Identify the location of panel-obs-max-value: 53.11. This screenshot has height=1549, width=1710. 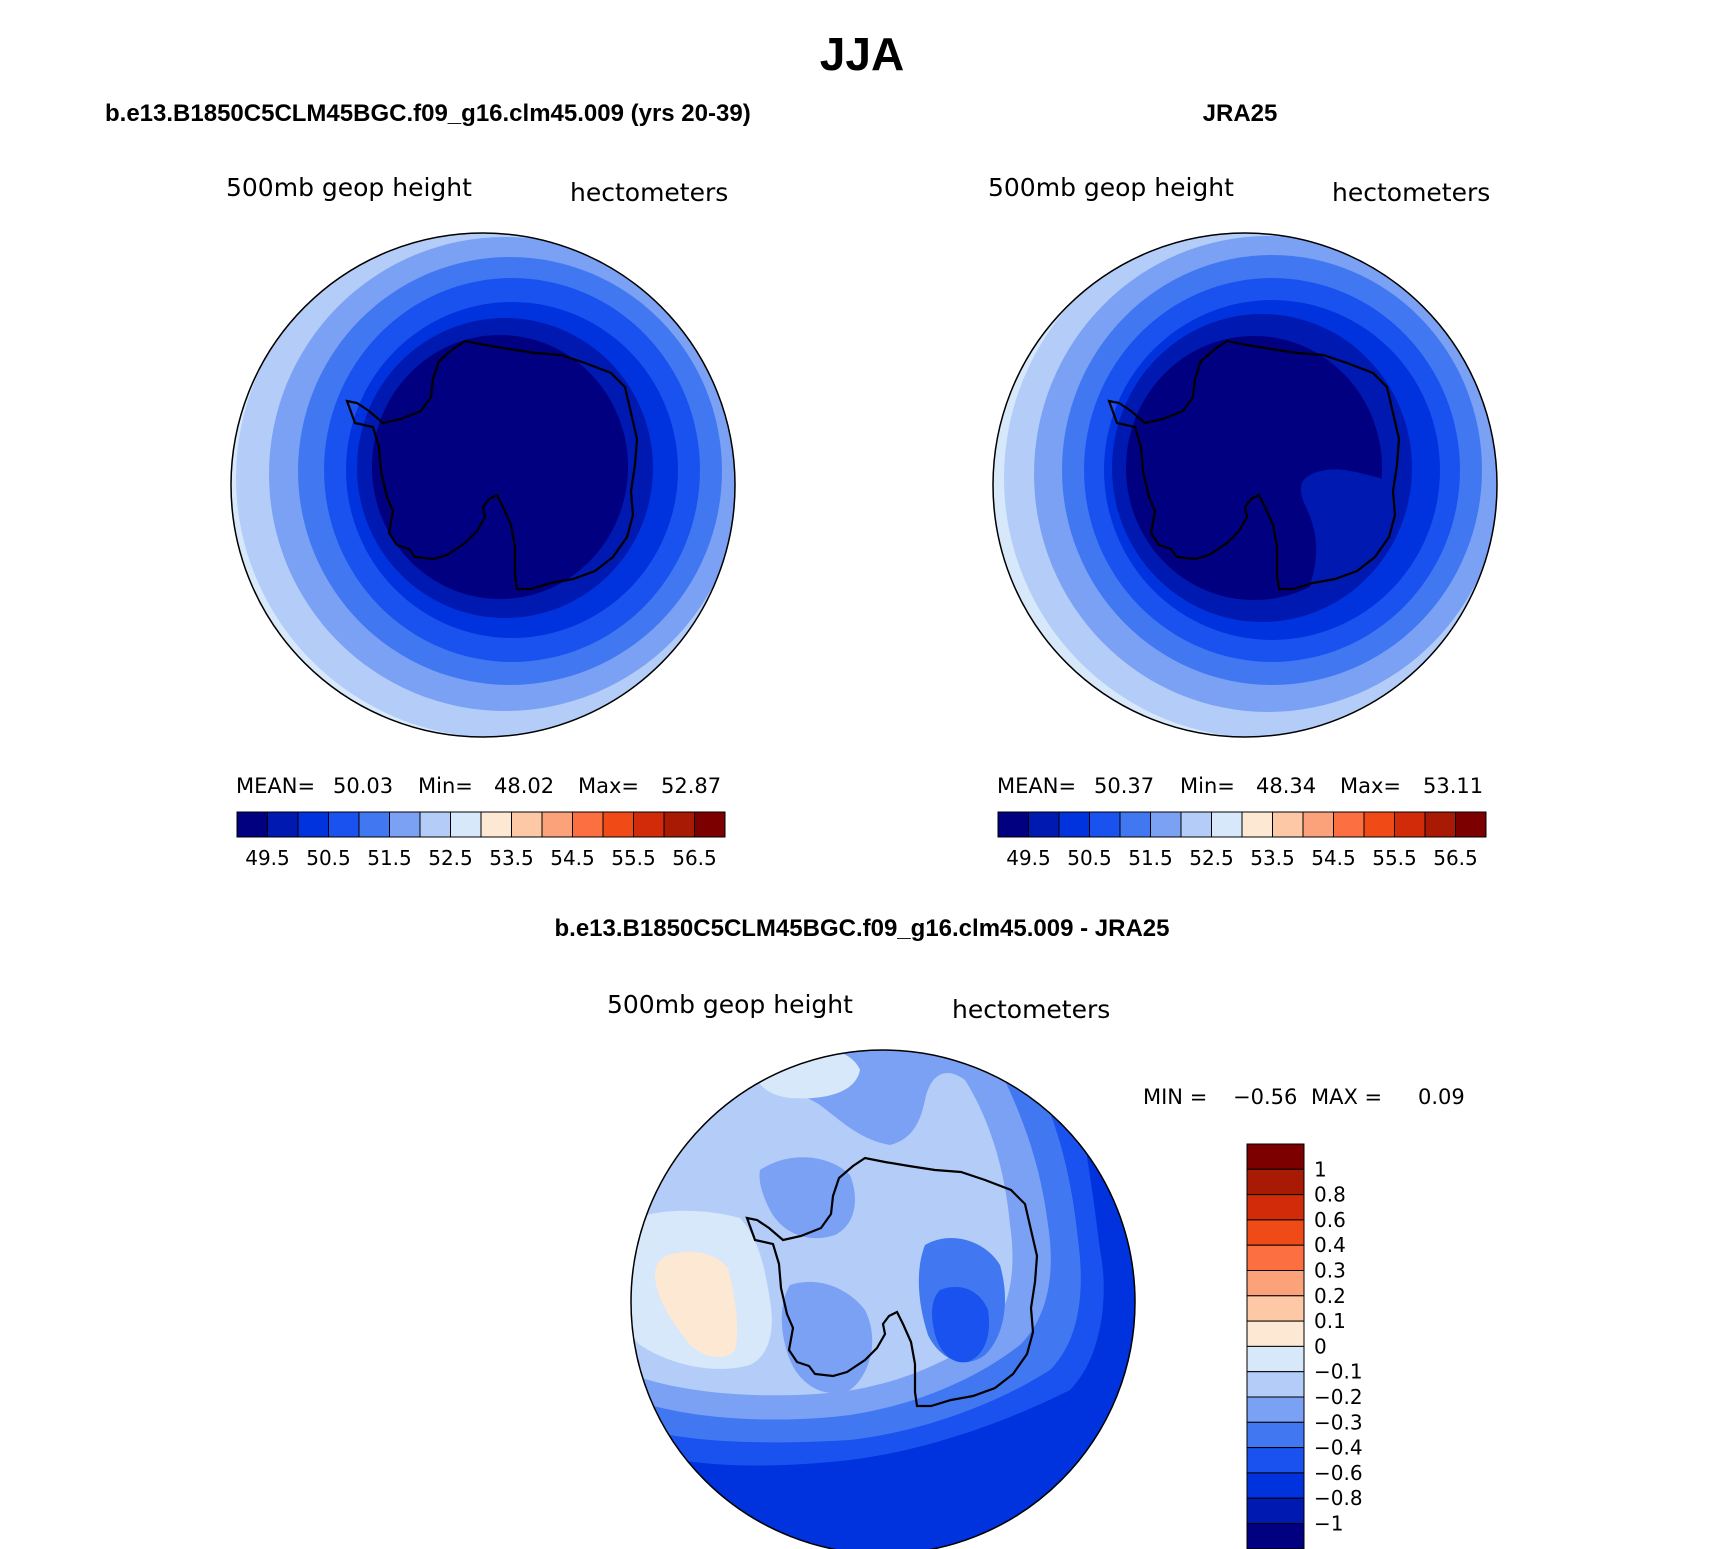
(1453, 786).